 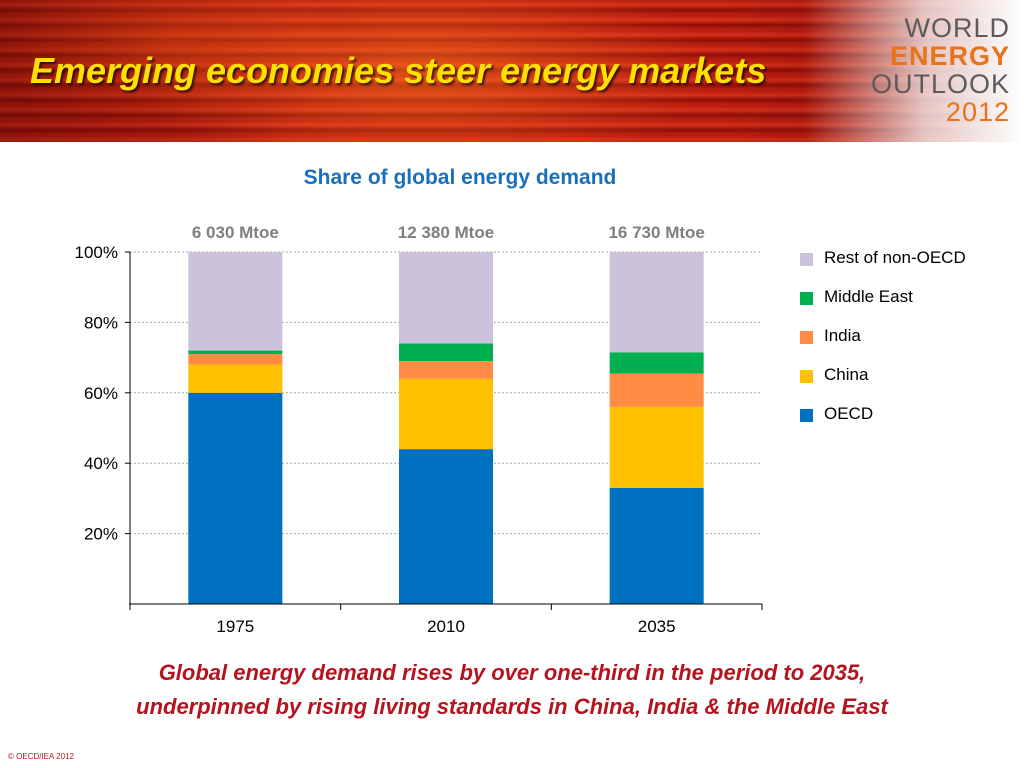 What do you see at coordinates (460, 177) in the screenshot?
I see `chart-title: Share of global energy demand` at bounding box center [460, 177].